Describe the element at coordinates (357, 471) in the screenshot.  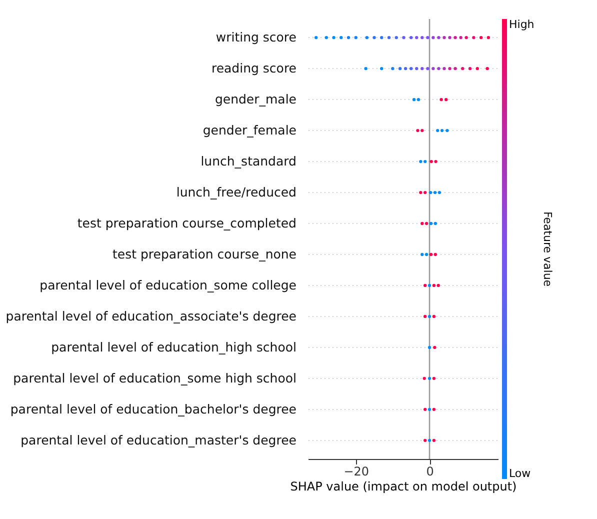
I see `x-tick-label: −20` at that location.